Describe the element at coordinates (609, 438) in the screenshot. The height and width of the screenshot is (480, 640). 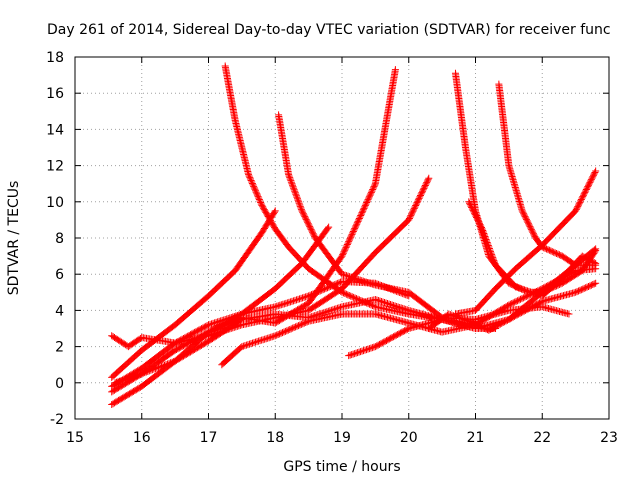
I see `x-tick-label: 23` at that location.